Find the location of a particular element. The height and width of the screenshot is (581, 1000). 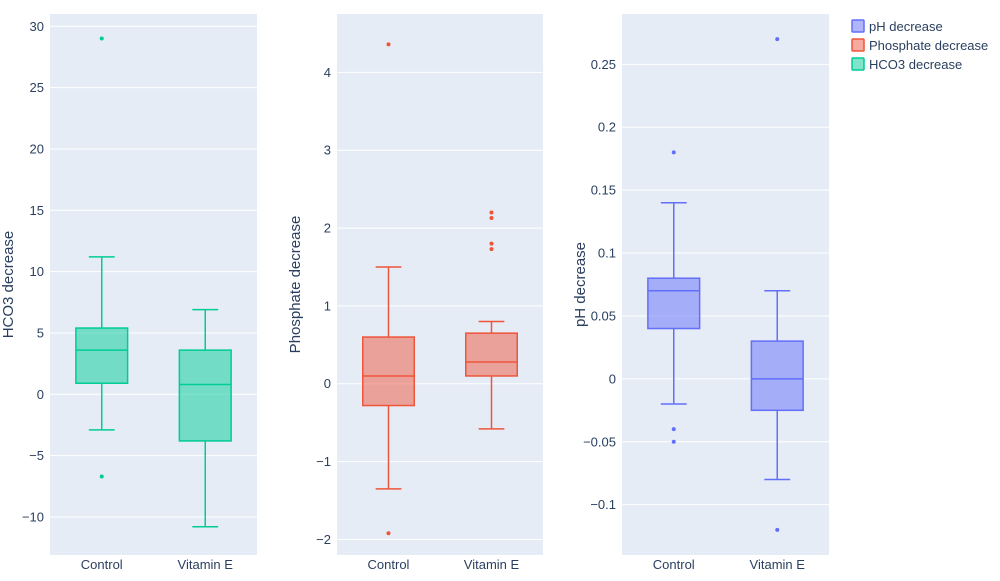

ytick-label-hco3: 0 is located at coordinates (40, 394).